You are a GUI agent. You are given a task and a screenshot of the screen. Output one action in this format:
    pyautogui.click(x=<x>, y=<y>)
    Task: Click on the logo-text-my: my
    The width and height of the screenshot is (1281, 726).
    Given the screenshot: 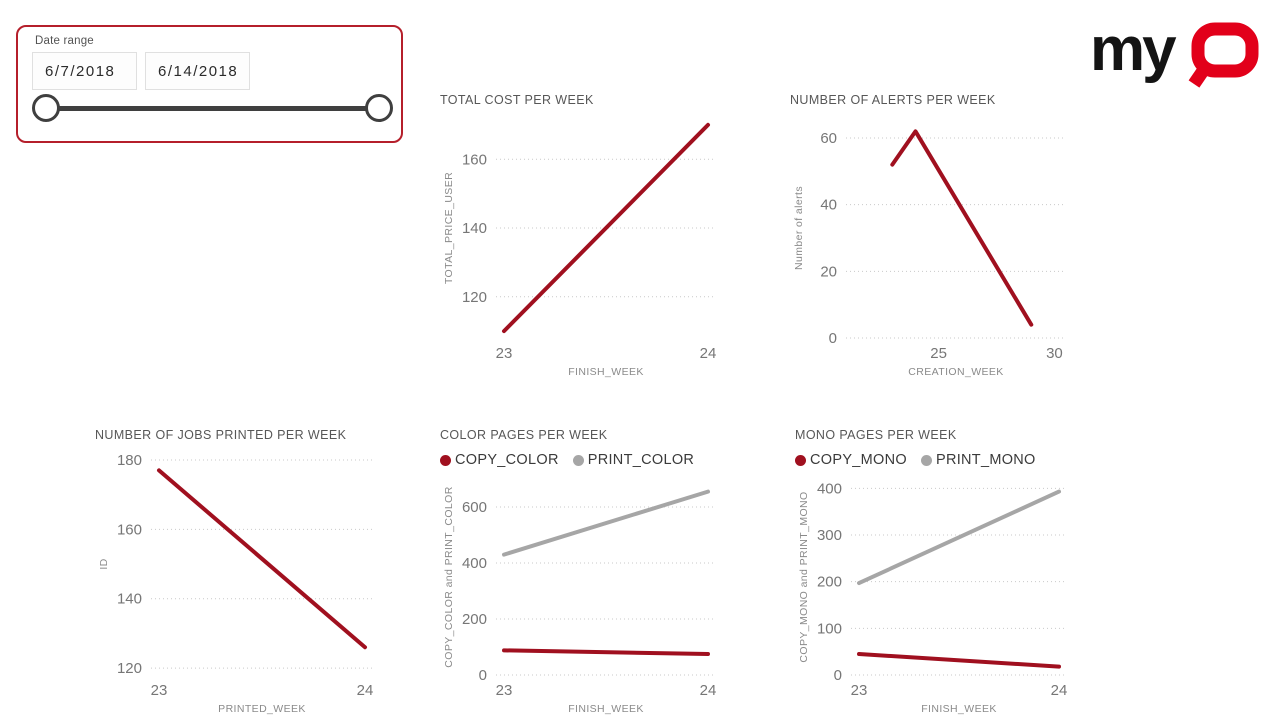 What is the action you would take?
    pyautogui.click(x=1135, y=51)
    